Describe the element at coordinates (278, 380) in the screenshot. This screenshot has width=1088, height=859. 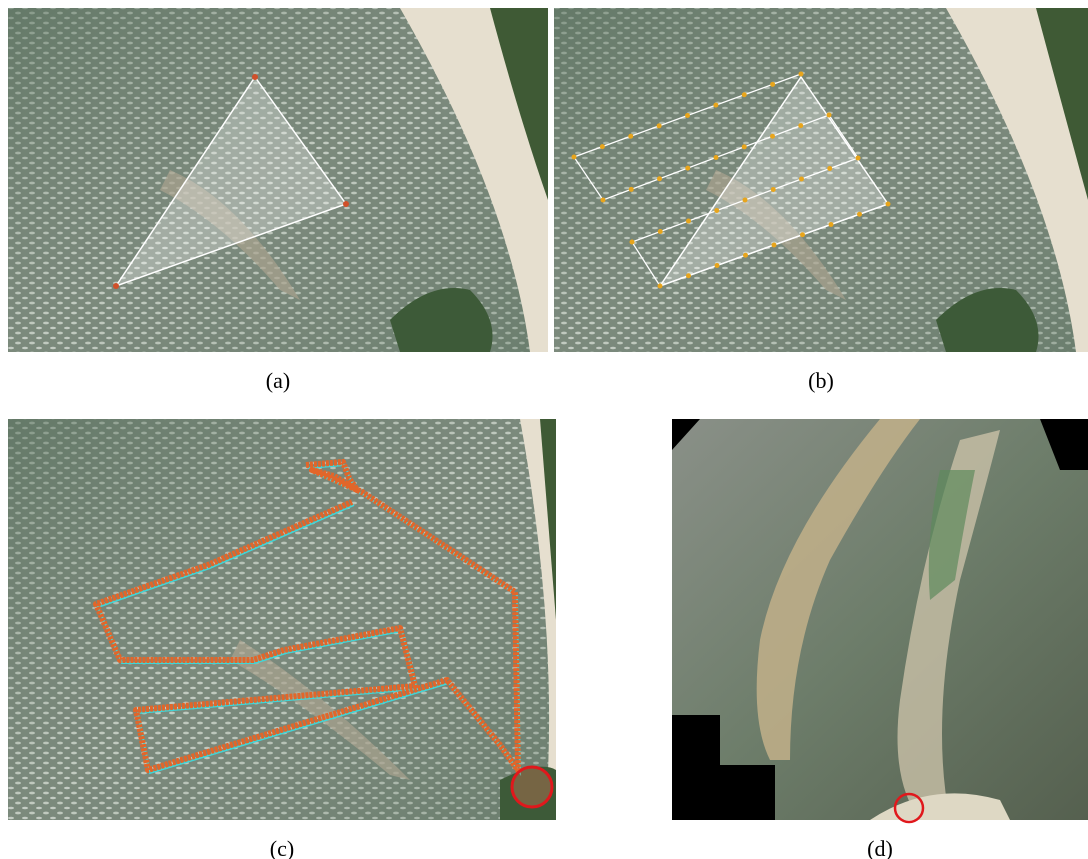
I see `caption-a: (a)` at that location.